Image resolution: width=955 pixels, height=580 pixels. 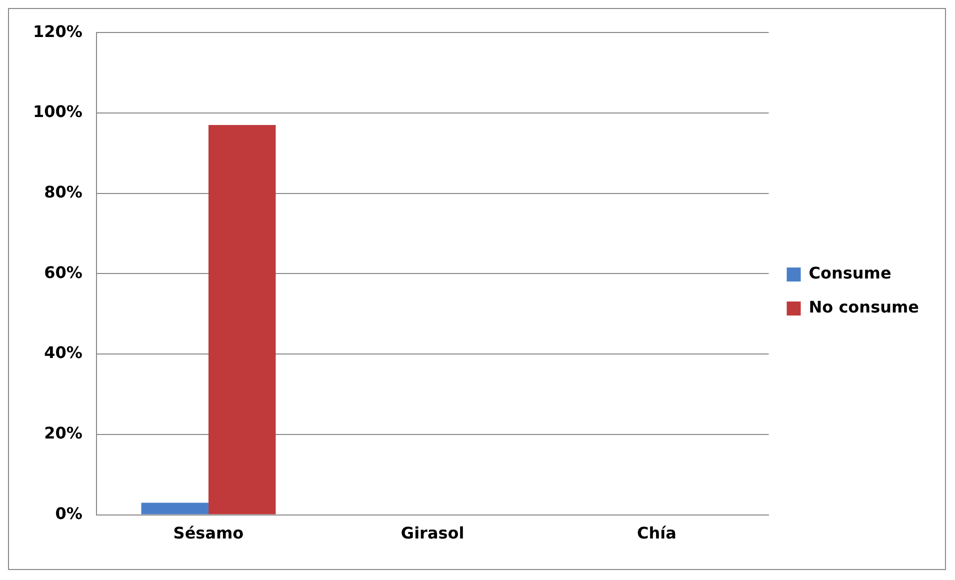 I want to click on x-tick-label: Sésamo, so click(x=208, y=533).